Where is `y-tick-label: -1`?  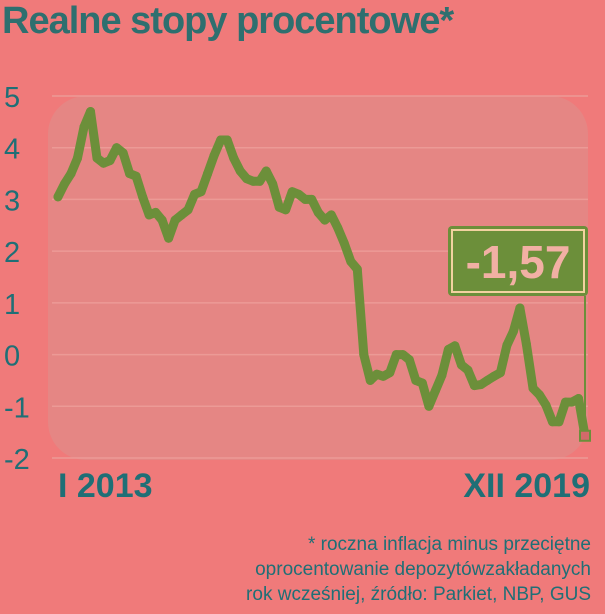
y-tick-label: -1 is located at coordinates (17, 408).